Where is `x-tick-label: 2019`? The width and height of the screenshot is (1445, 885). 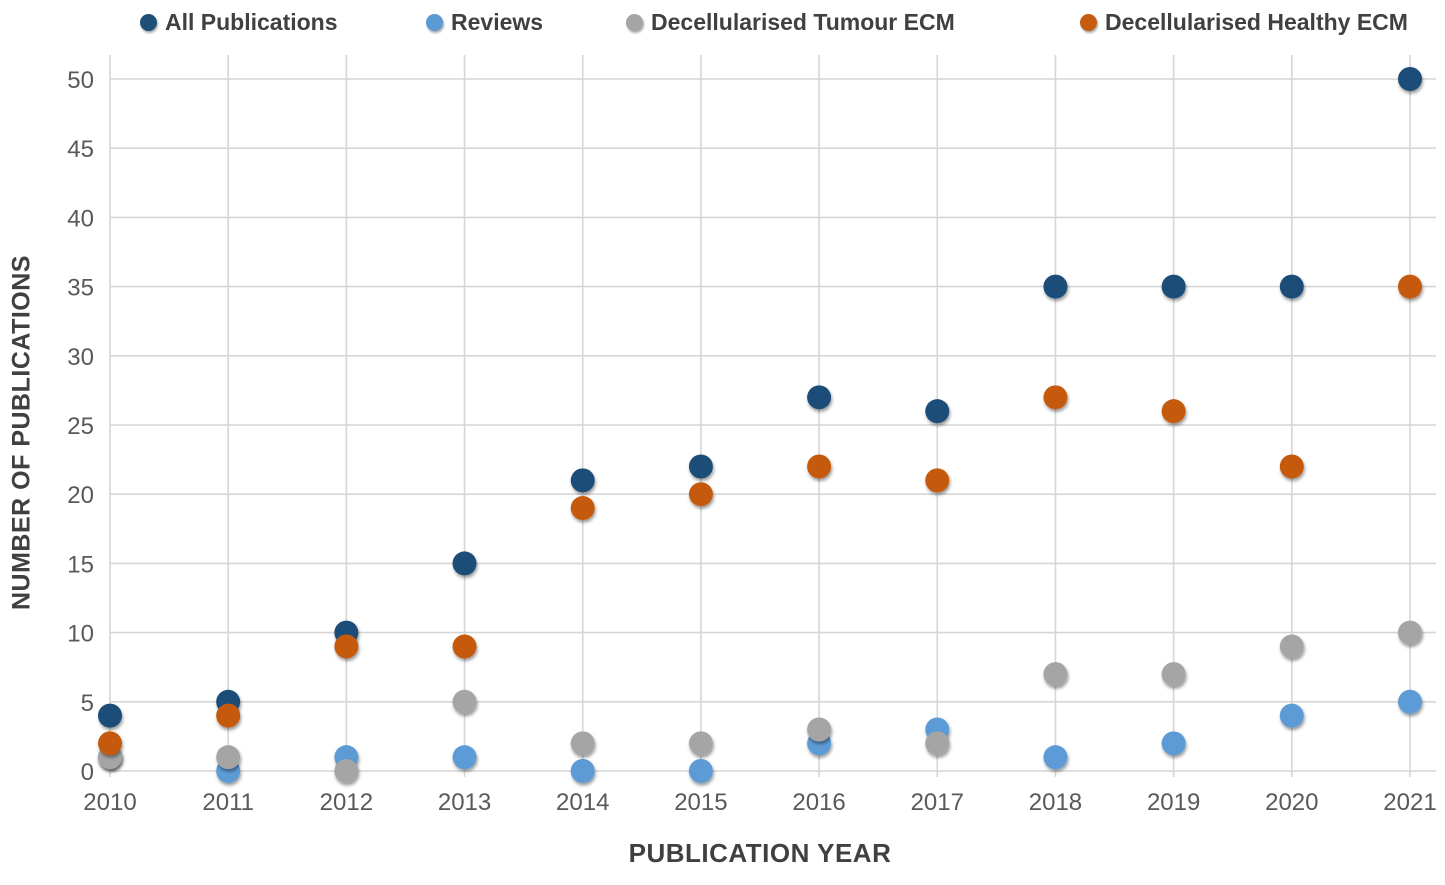
x-tick-label: 2019 is located at coordinates (1173, 802).